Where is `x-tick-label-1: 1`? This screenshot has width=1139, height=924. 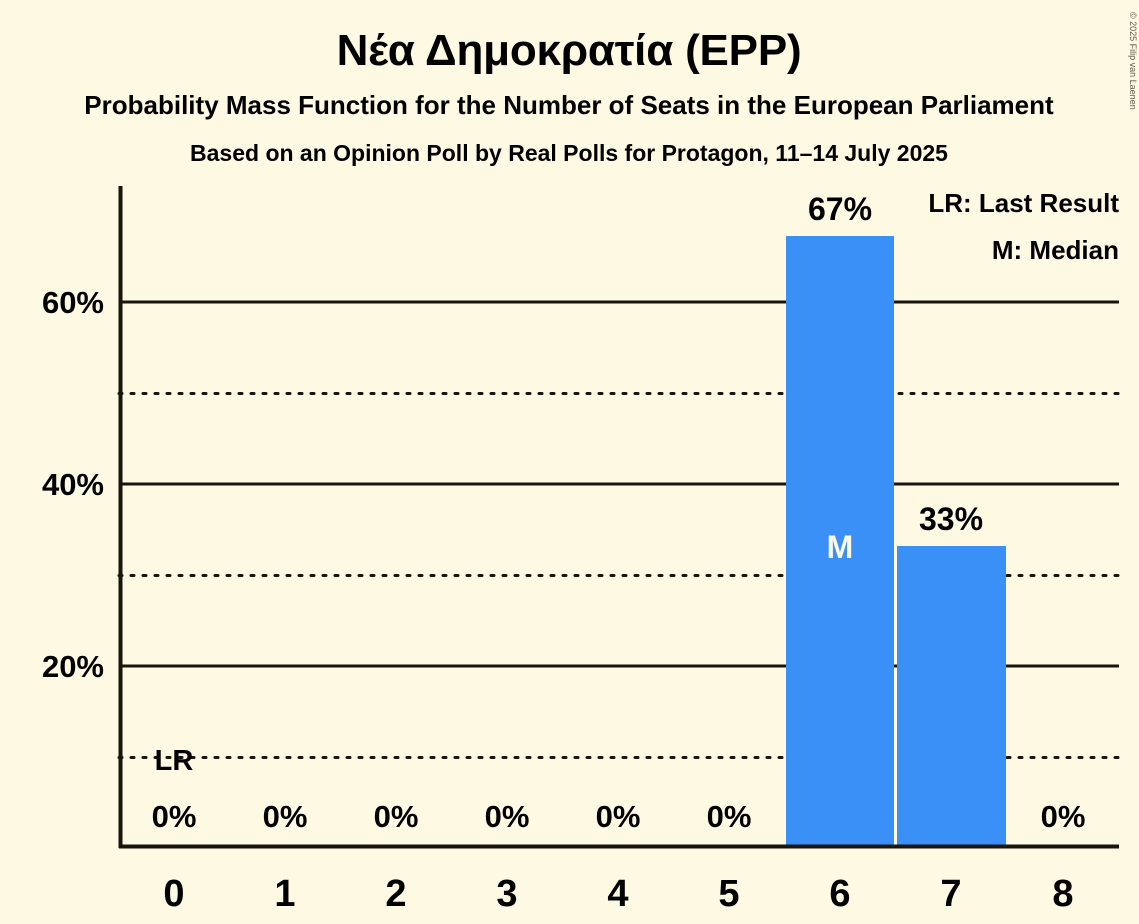
x-tick-label-1: 1 is located at coordinates (284, 894).